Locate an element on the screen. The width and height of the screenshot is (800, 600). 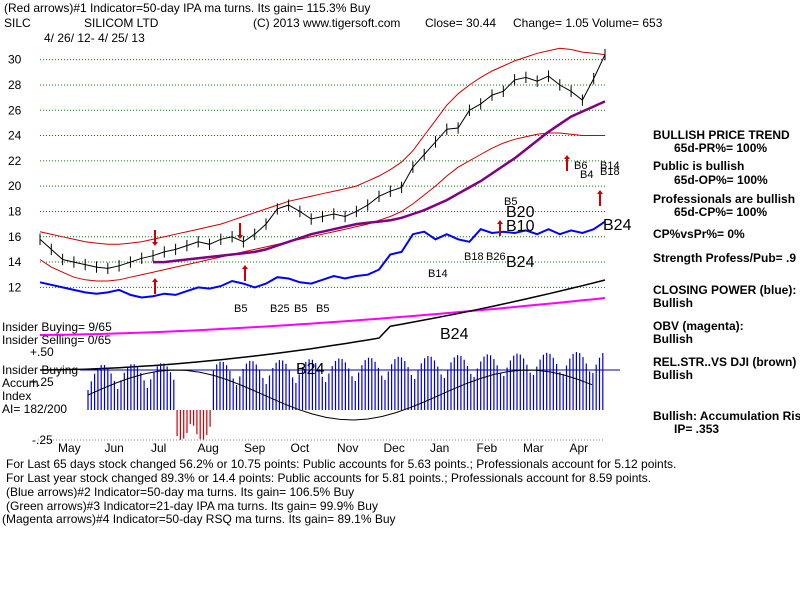
annot-b25: B25 is located at coordinates (280, 309).